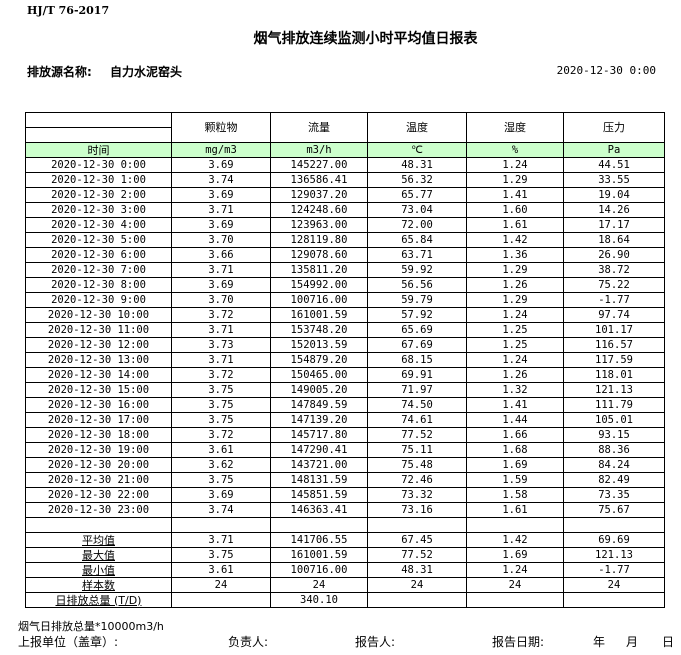 This screenshot has width=681, height=655. I want to click on cell-pressure: 75.67, so click(614, 510).